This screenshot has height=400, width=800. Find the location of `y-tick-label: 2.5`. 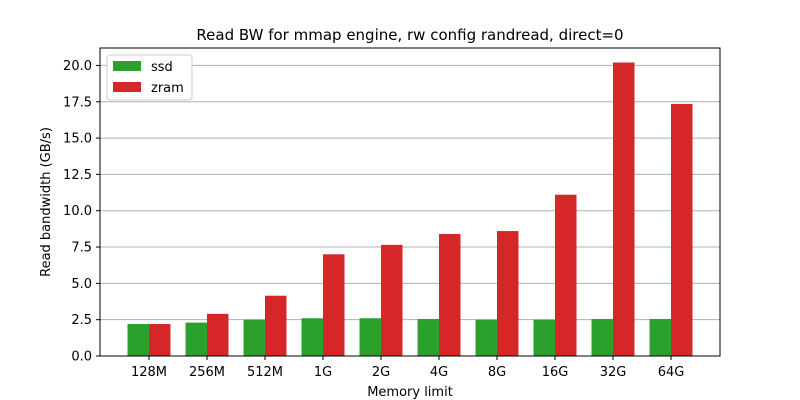

y-tick-label: 2.5 is located at coordinates (81, 320).